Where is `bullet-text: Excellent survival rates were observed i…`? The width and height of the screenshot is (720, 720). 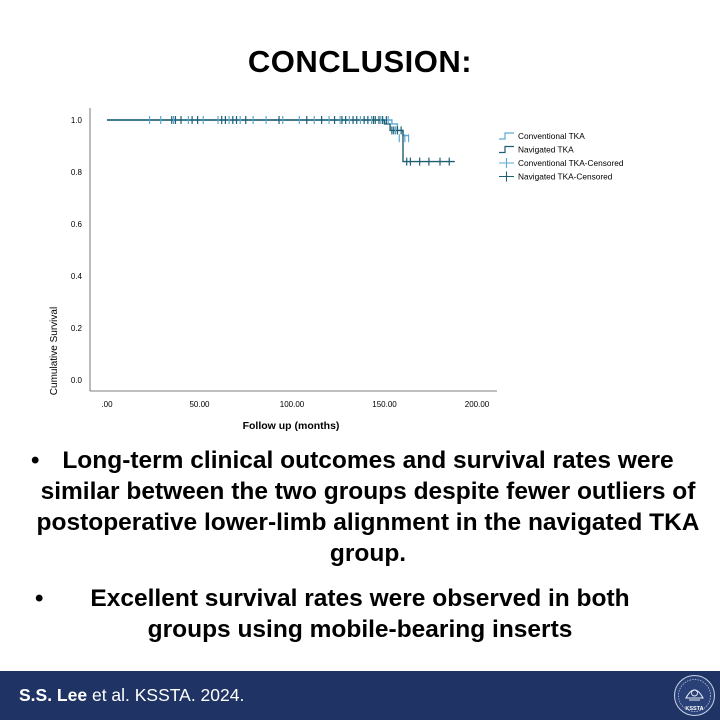 bullet-text: Excellent survival rates were observed i… is located at coordinates (360, 614).